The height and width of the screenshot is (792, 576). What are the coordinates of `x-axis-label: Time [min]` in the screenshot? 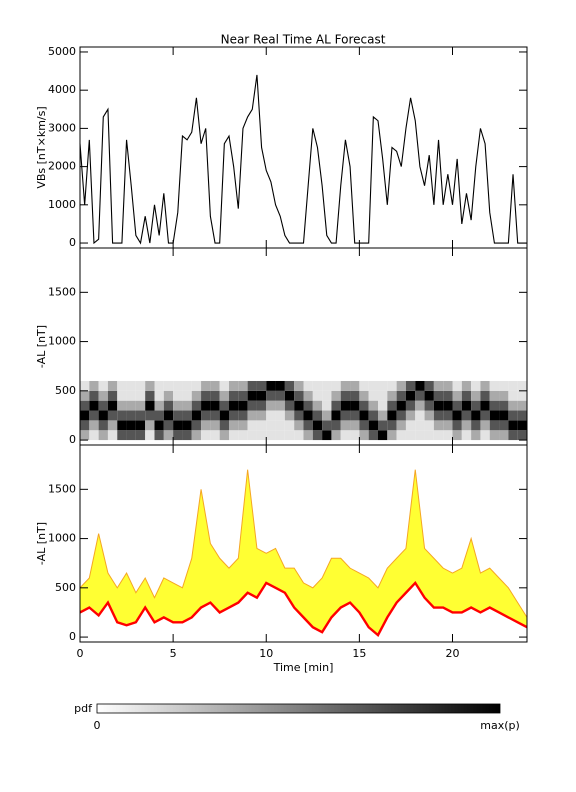 It's located at (303, 667).